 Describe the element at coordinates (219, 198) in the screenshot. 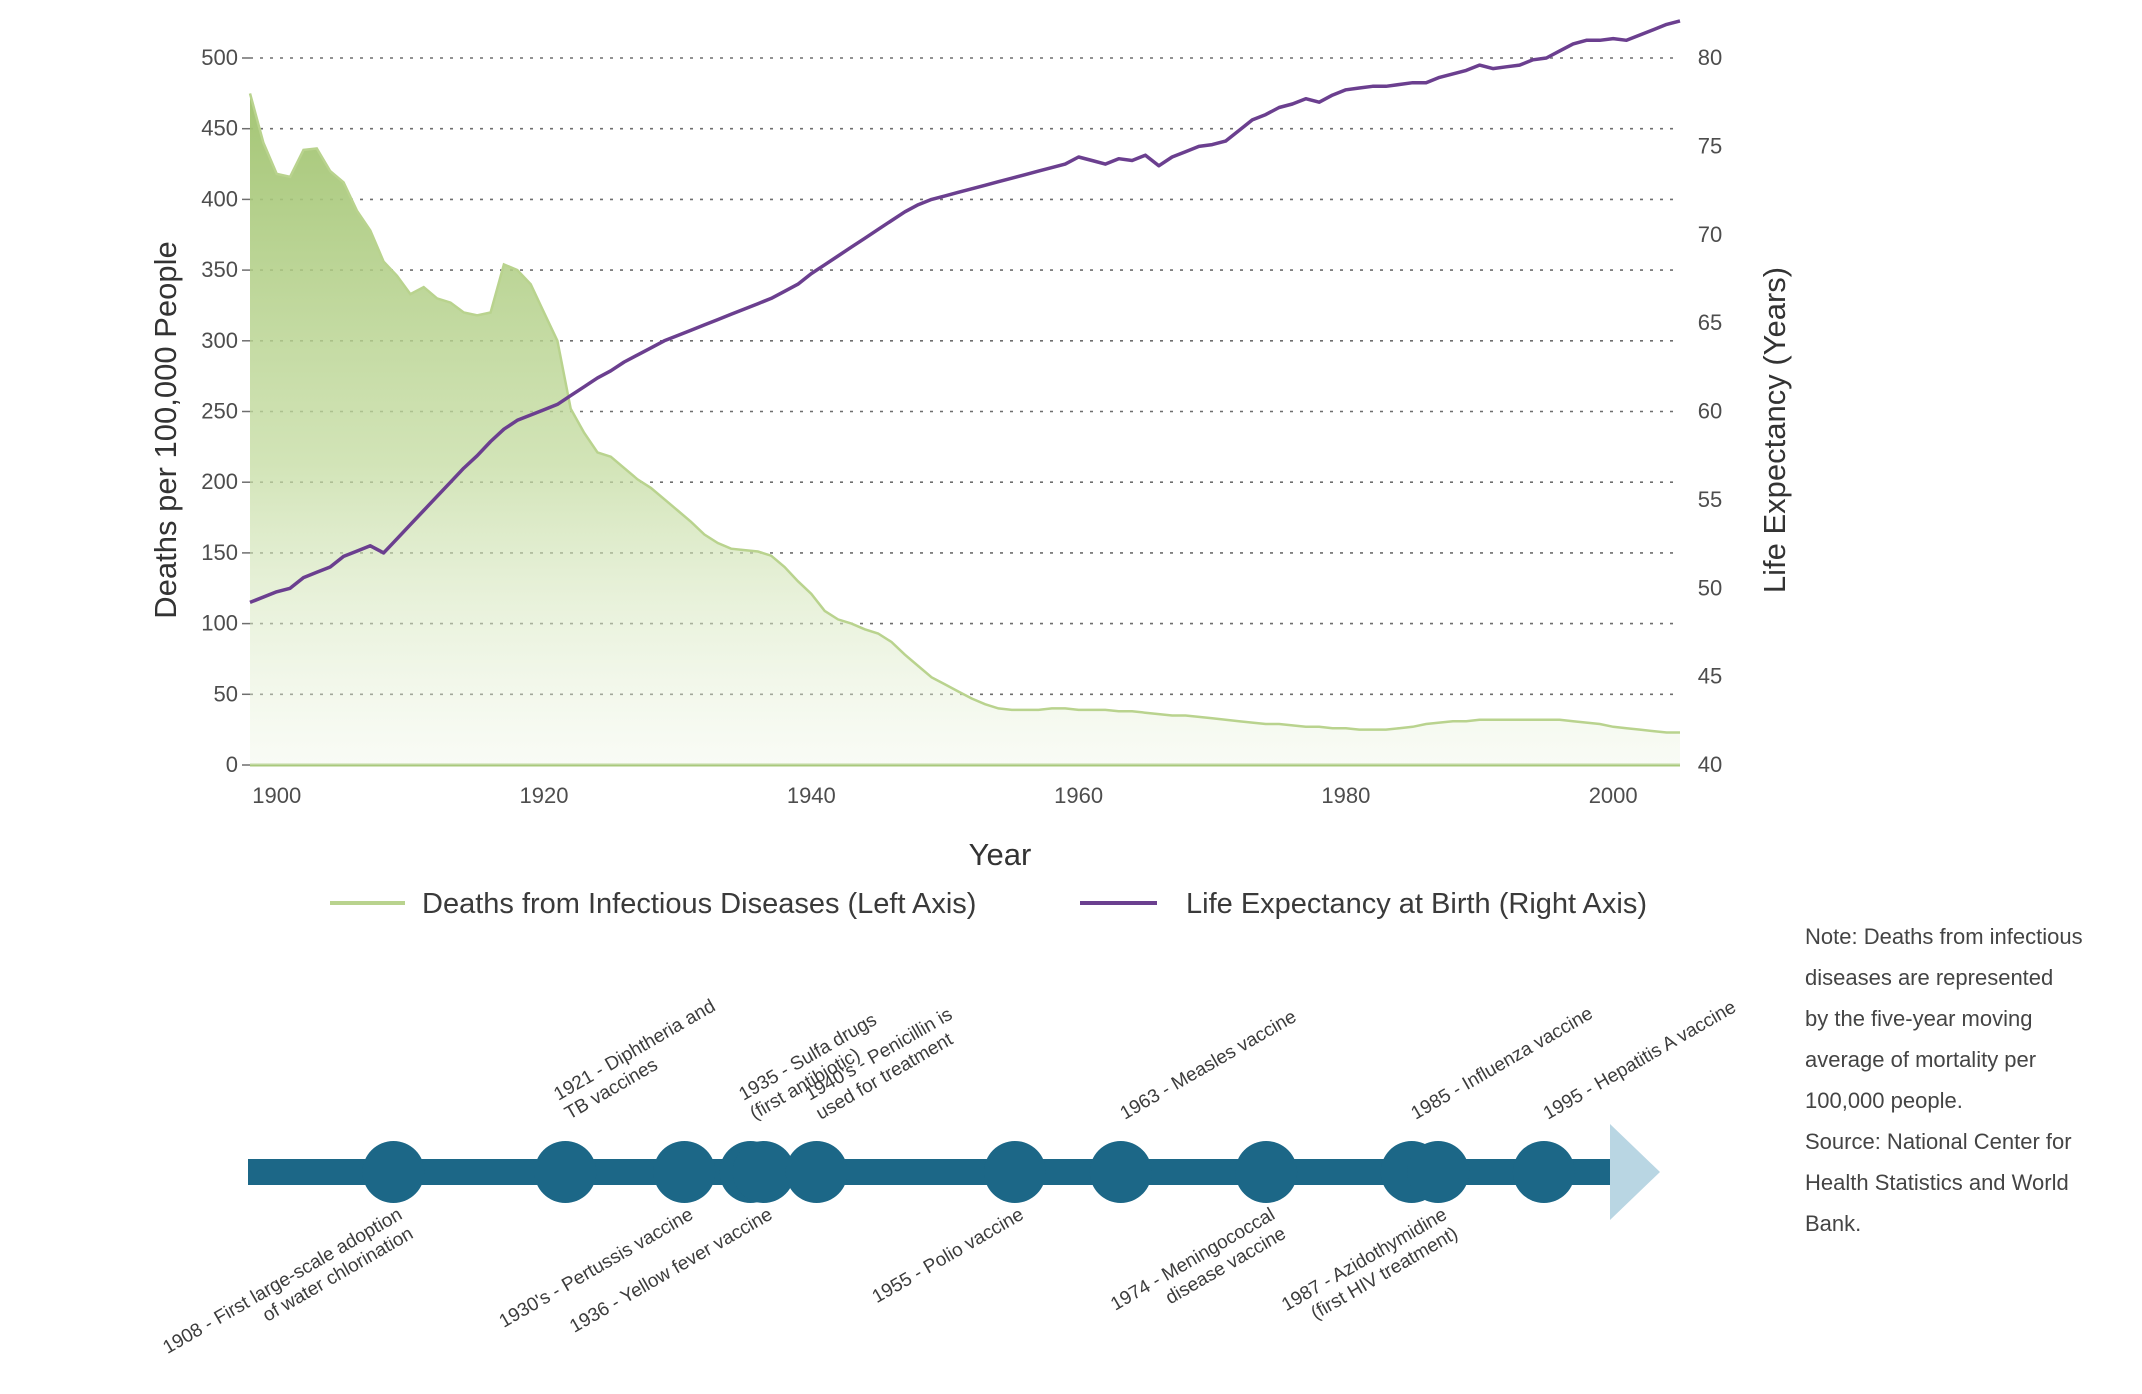

I see `left-tick-label: 400` at that location.